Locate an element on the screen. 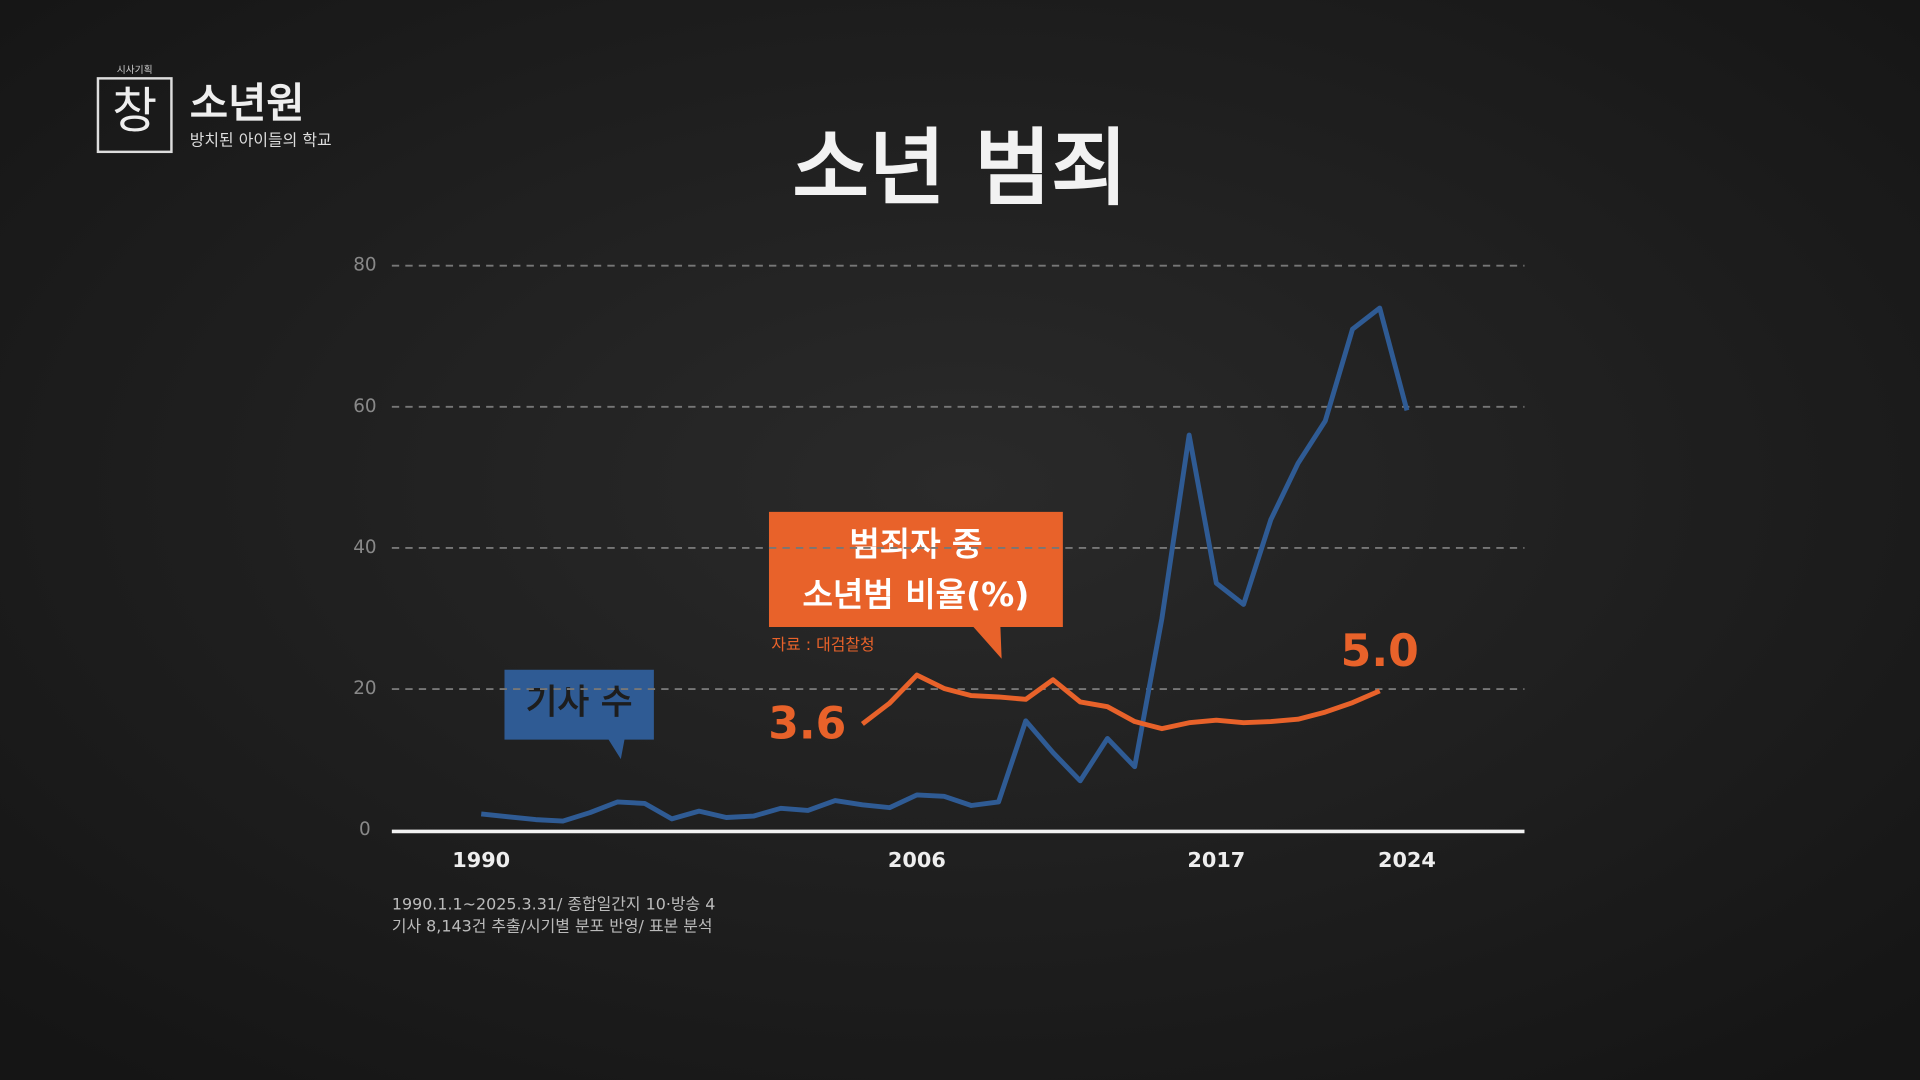  y-tick-label: 60 is located at coordinates (364, 406).